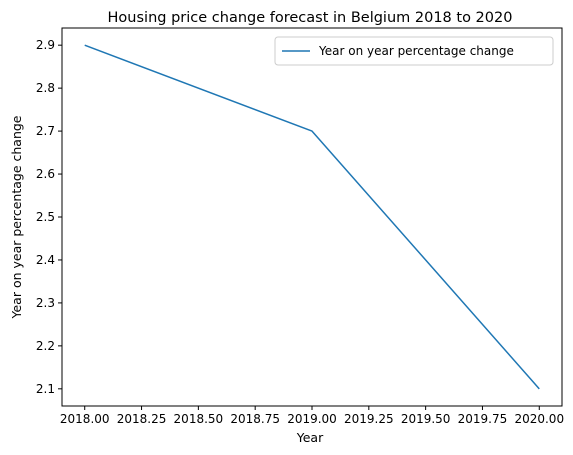  I want to click on x-tick-label: 2018.25, so click(142, 419).